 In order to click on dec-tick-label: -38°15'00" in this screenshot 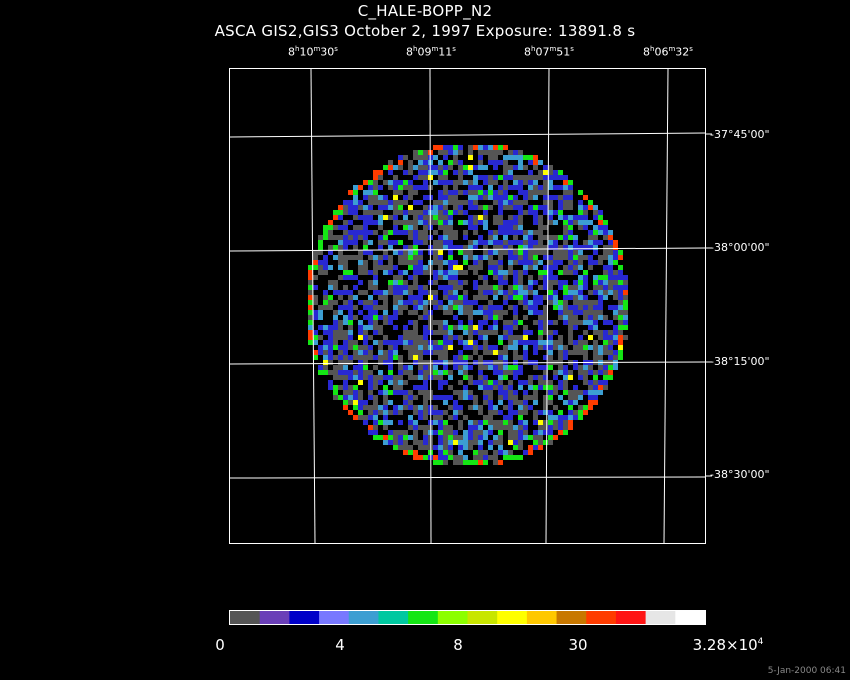, I will do `click(740, 361)`.